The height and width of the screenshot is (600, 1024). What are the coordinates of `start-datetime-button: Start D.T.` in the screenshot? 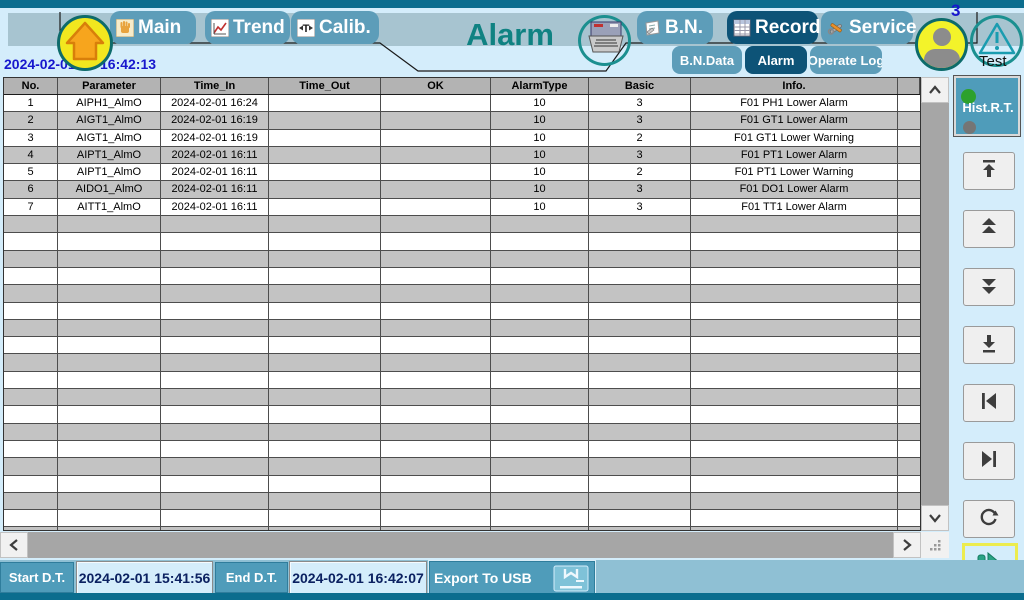 It's located at (37, 577).